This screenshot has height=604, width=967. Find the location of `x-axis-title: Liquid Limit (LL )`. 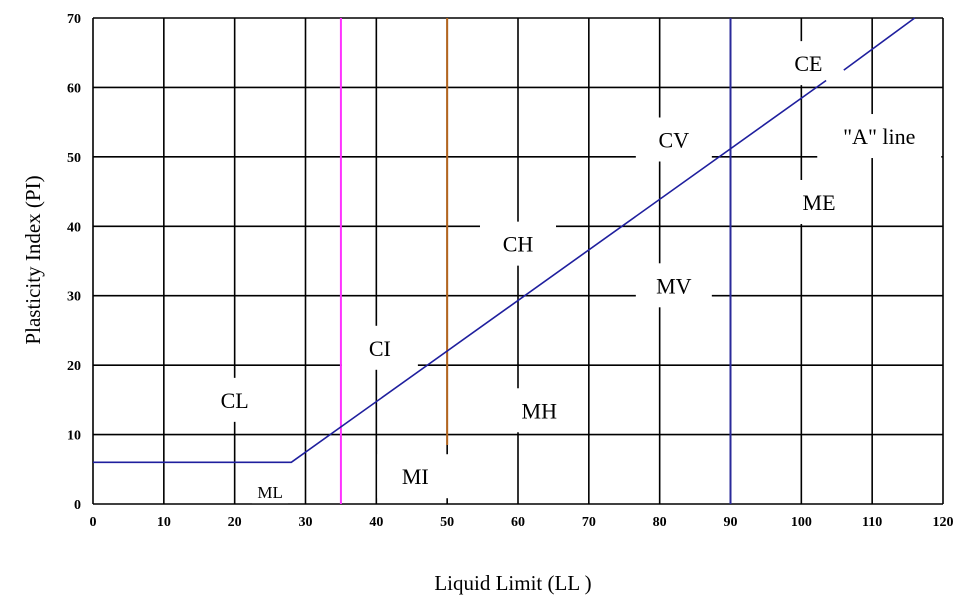

x-axis-title: Liquid Limit (LL ) is located at coordinates (512, 583).